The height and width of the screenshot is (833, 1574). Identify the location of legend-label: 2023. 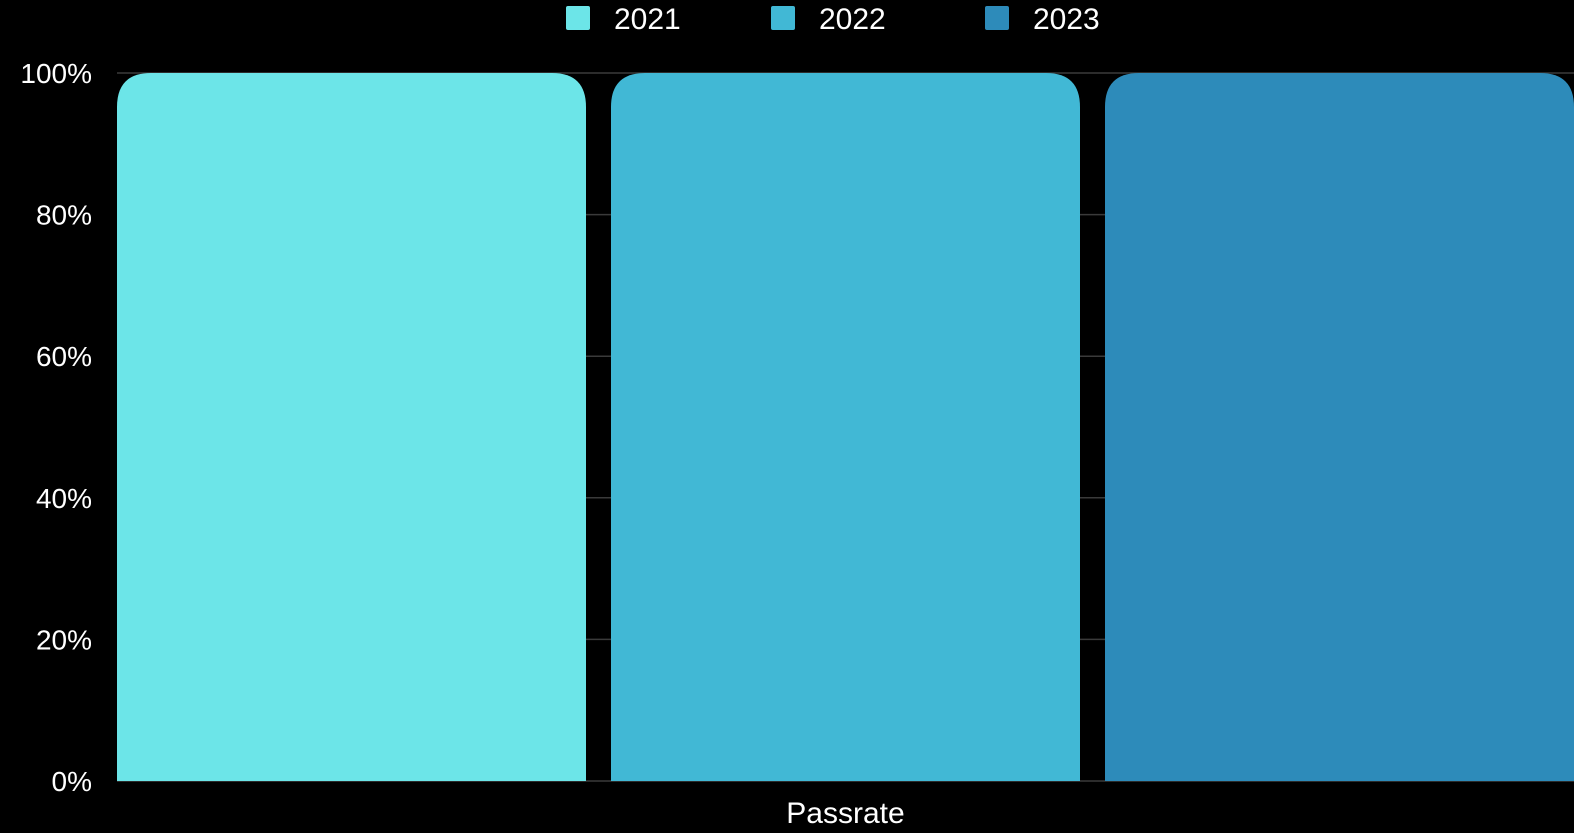
(1066, 19).